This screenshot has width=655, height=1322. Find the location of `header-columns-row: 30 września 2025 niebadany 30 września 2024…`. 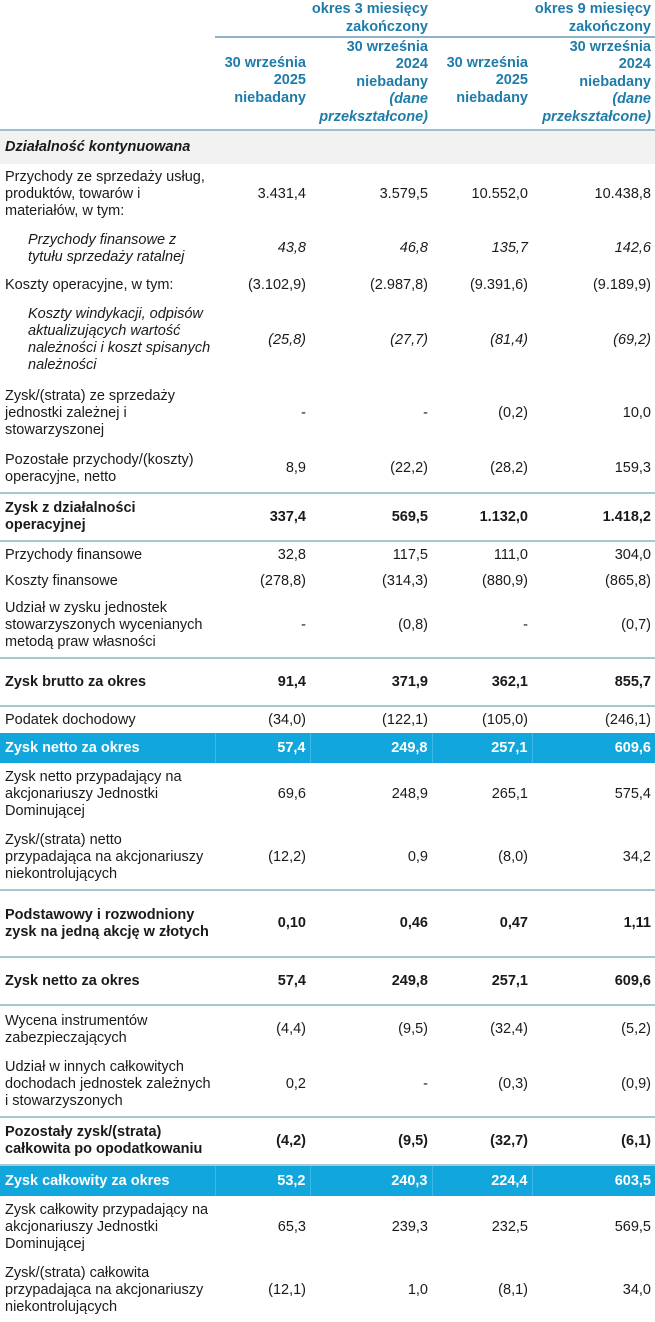

header-columns-row: 30 września 2025 niebadany 30 września 2024… is located at coordinates (327, 84).